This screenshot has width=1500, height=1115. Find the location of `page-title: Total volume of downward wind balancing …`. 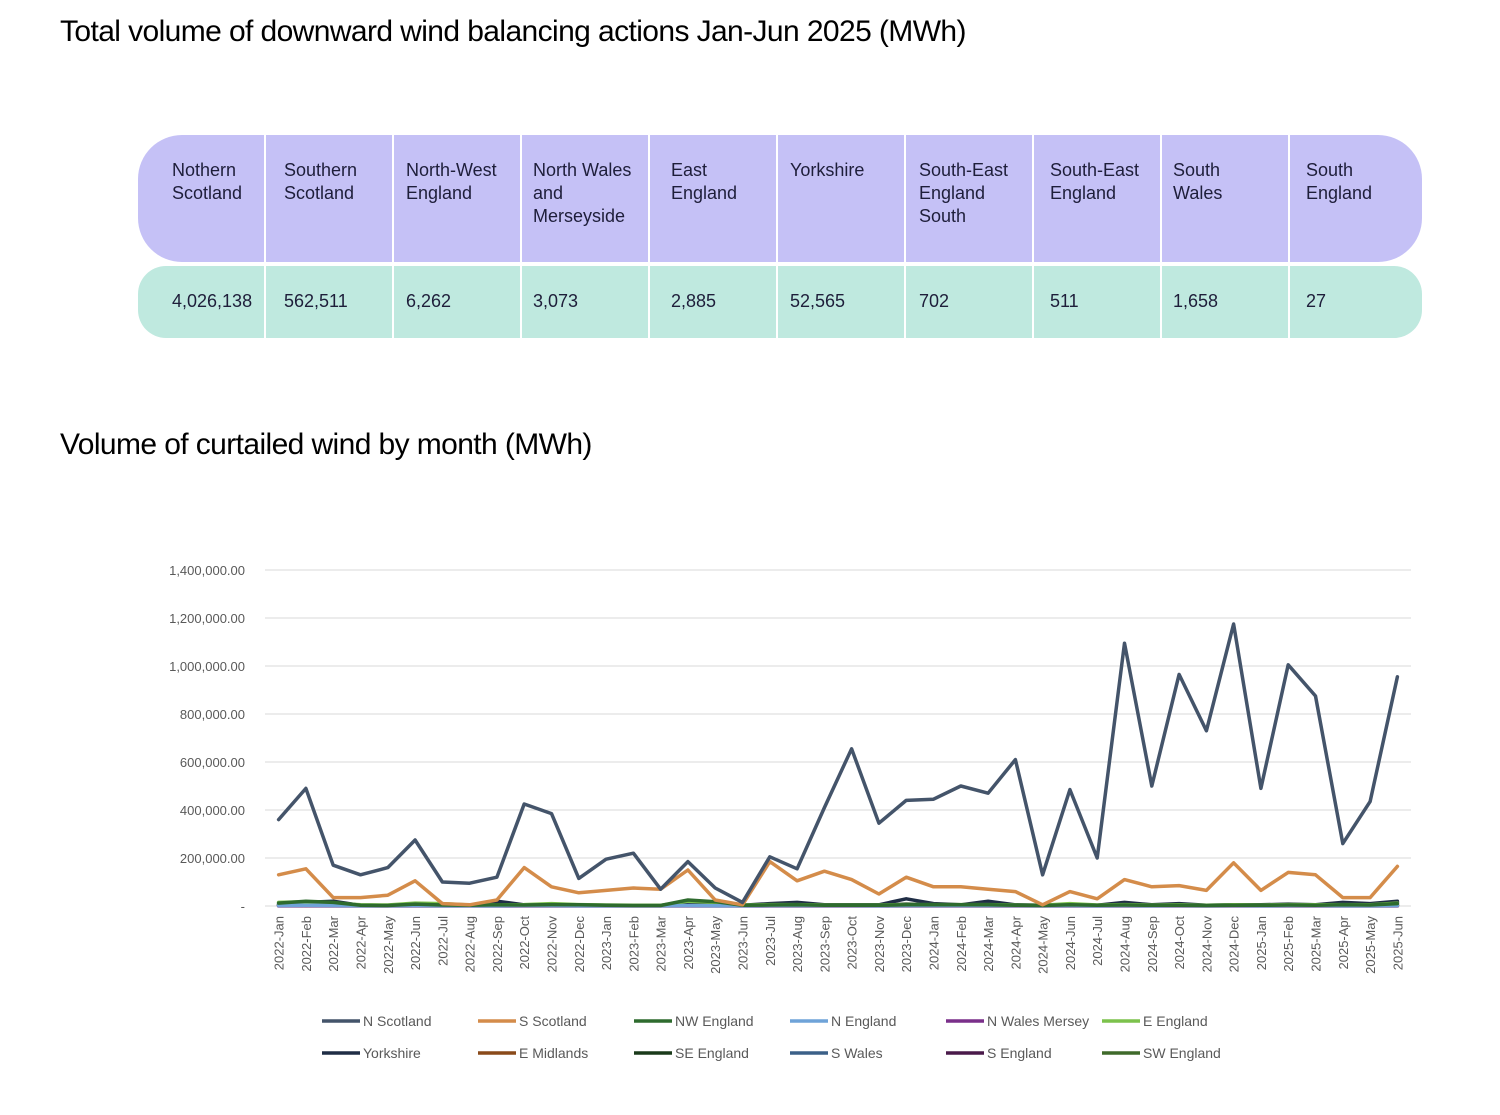

page-title: Total volume of downward wind balancing … is located at coordinates (513, 31).